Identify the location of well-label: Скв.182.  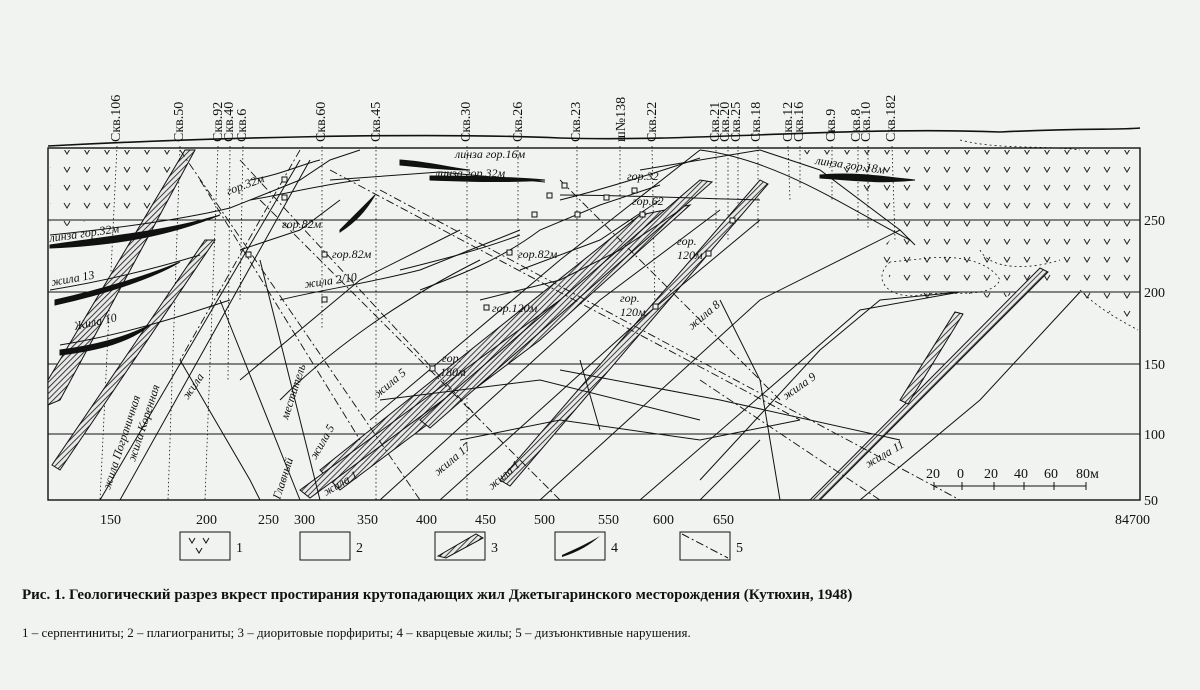
(891, 118).